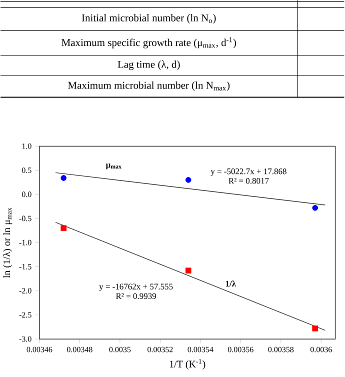 The width and height of the screenshot is (345, 377). I want to click on y-axis-title: ln (1/λ) or ln μ$_{max}$, so click(7, 243).